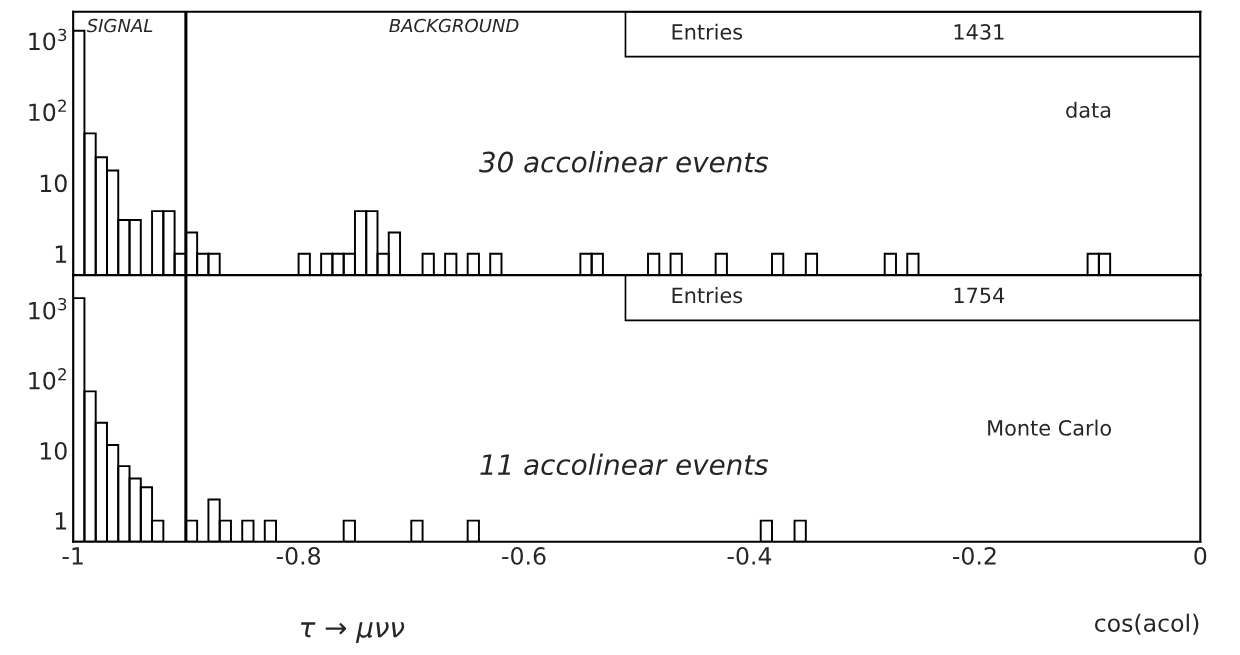 The height and width of the screenshot is (655, 1240). Describe the element at coordinates (1088, 109) in the screenshot. I see `annotation: data` at that location.